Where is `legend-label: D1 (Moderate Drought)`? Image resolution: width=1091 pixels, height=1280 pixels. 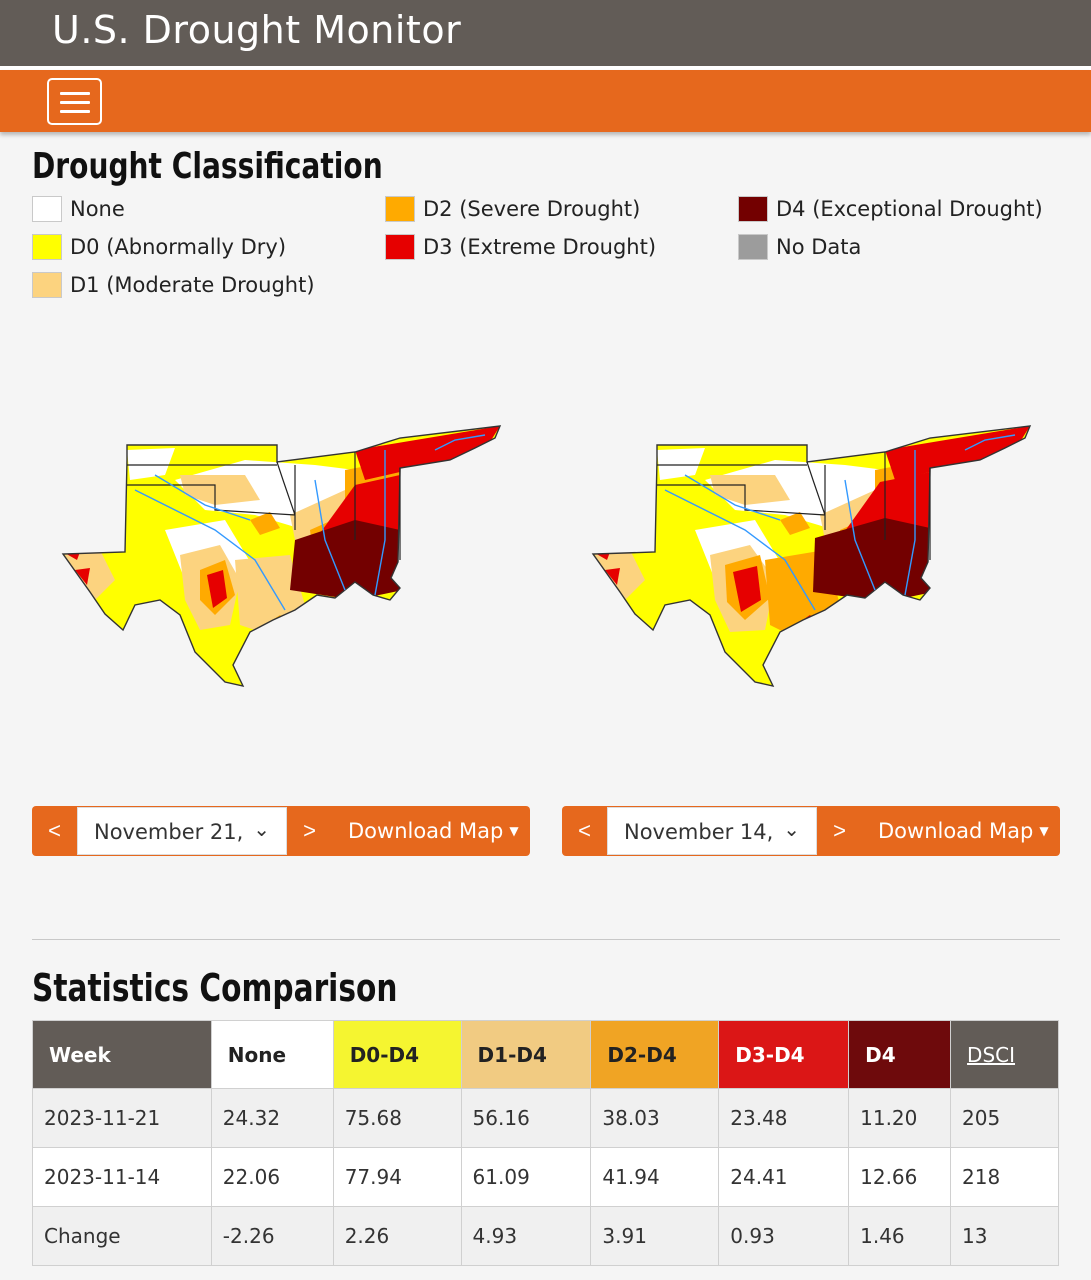
legend-label: D1 (Moderate Drought) is located at coordinates (192, 285).